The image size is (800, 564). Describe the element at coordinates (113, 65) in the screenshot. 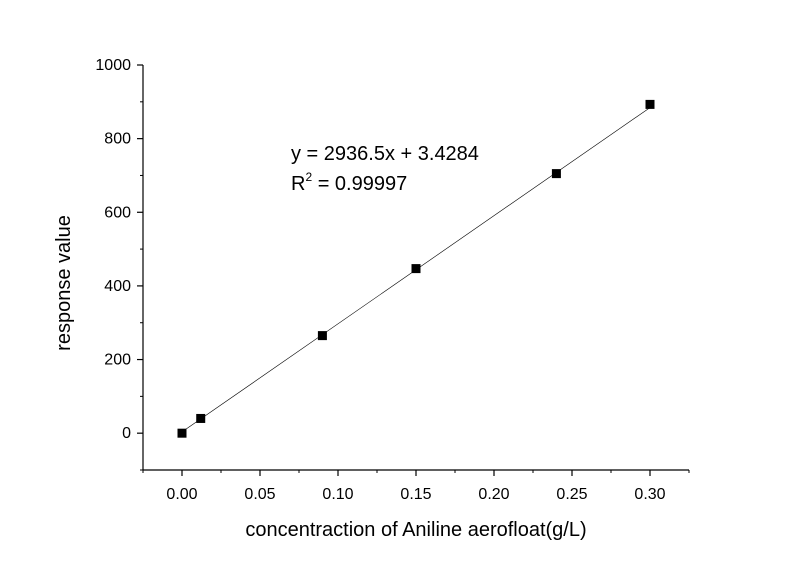

I see `y-tick-label: 1000` at that location.